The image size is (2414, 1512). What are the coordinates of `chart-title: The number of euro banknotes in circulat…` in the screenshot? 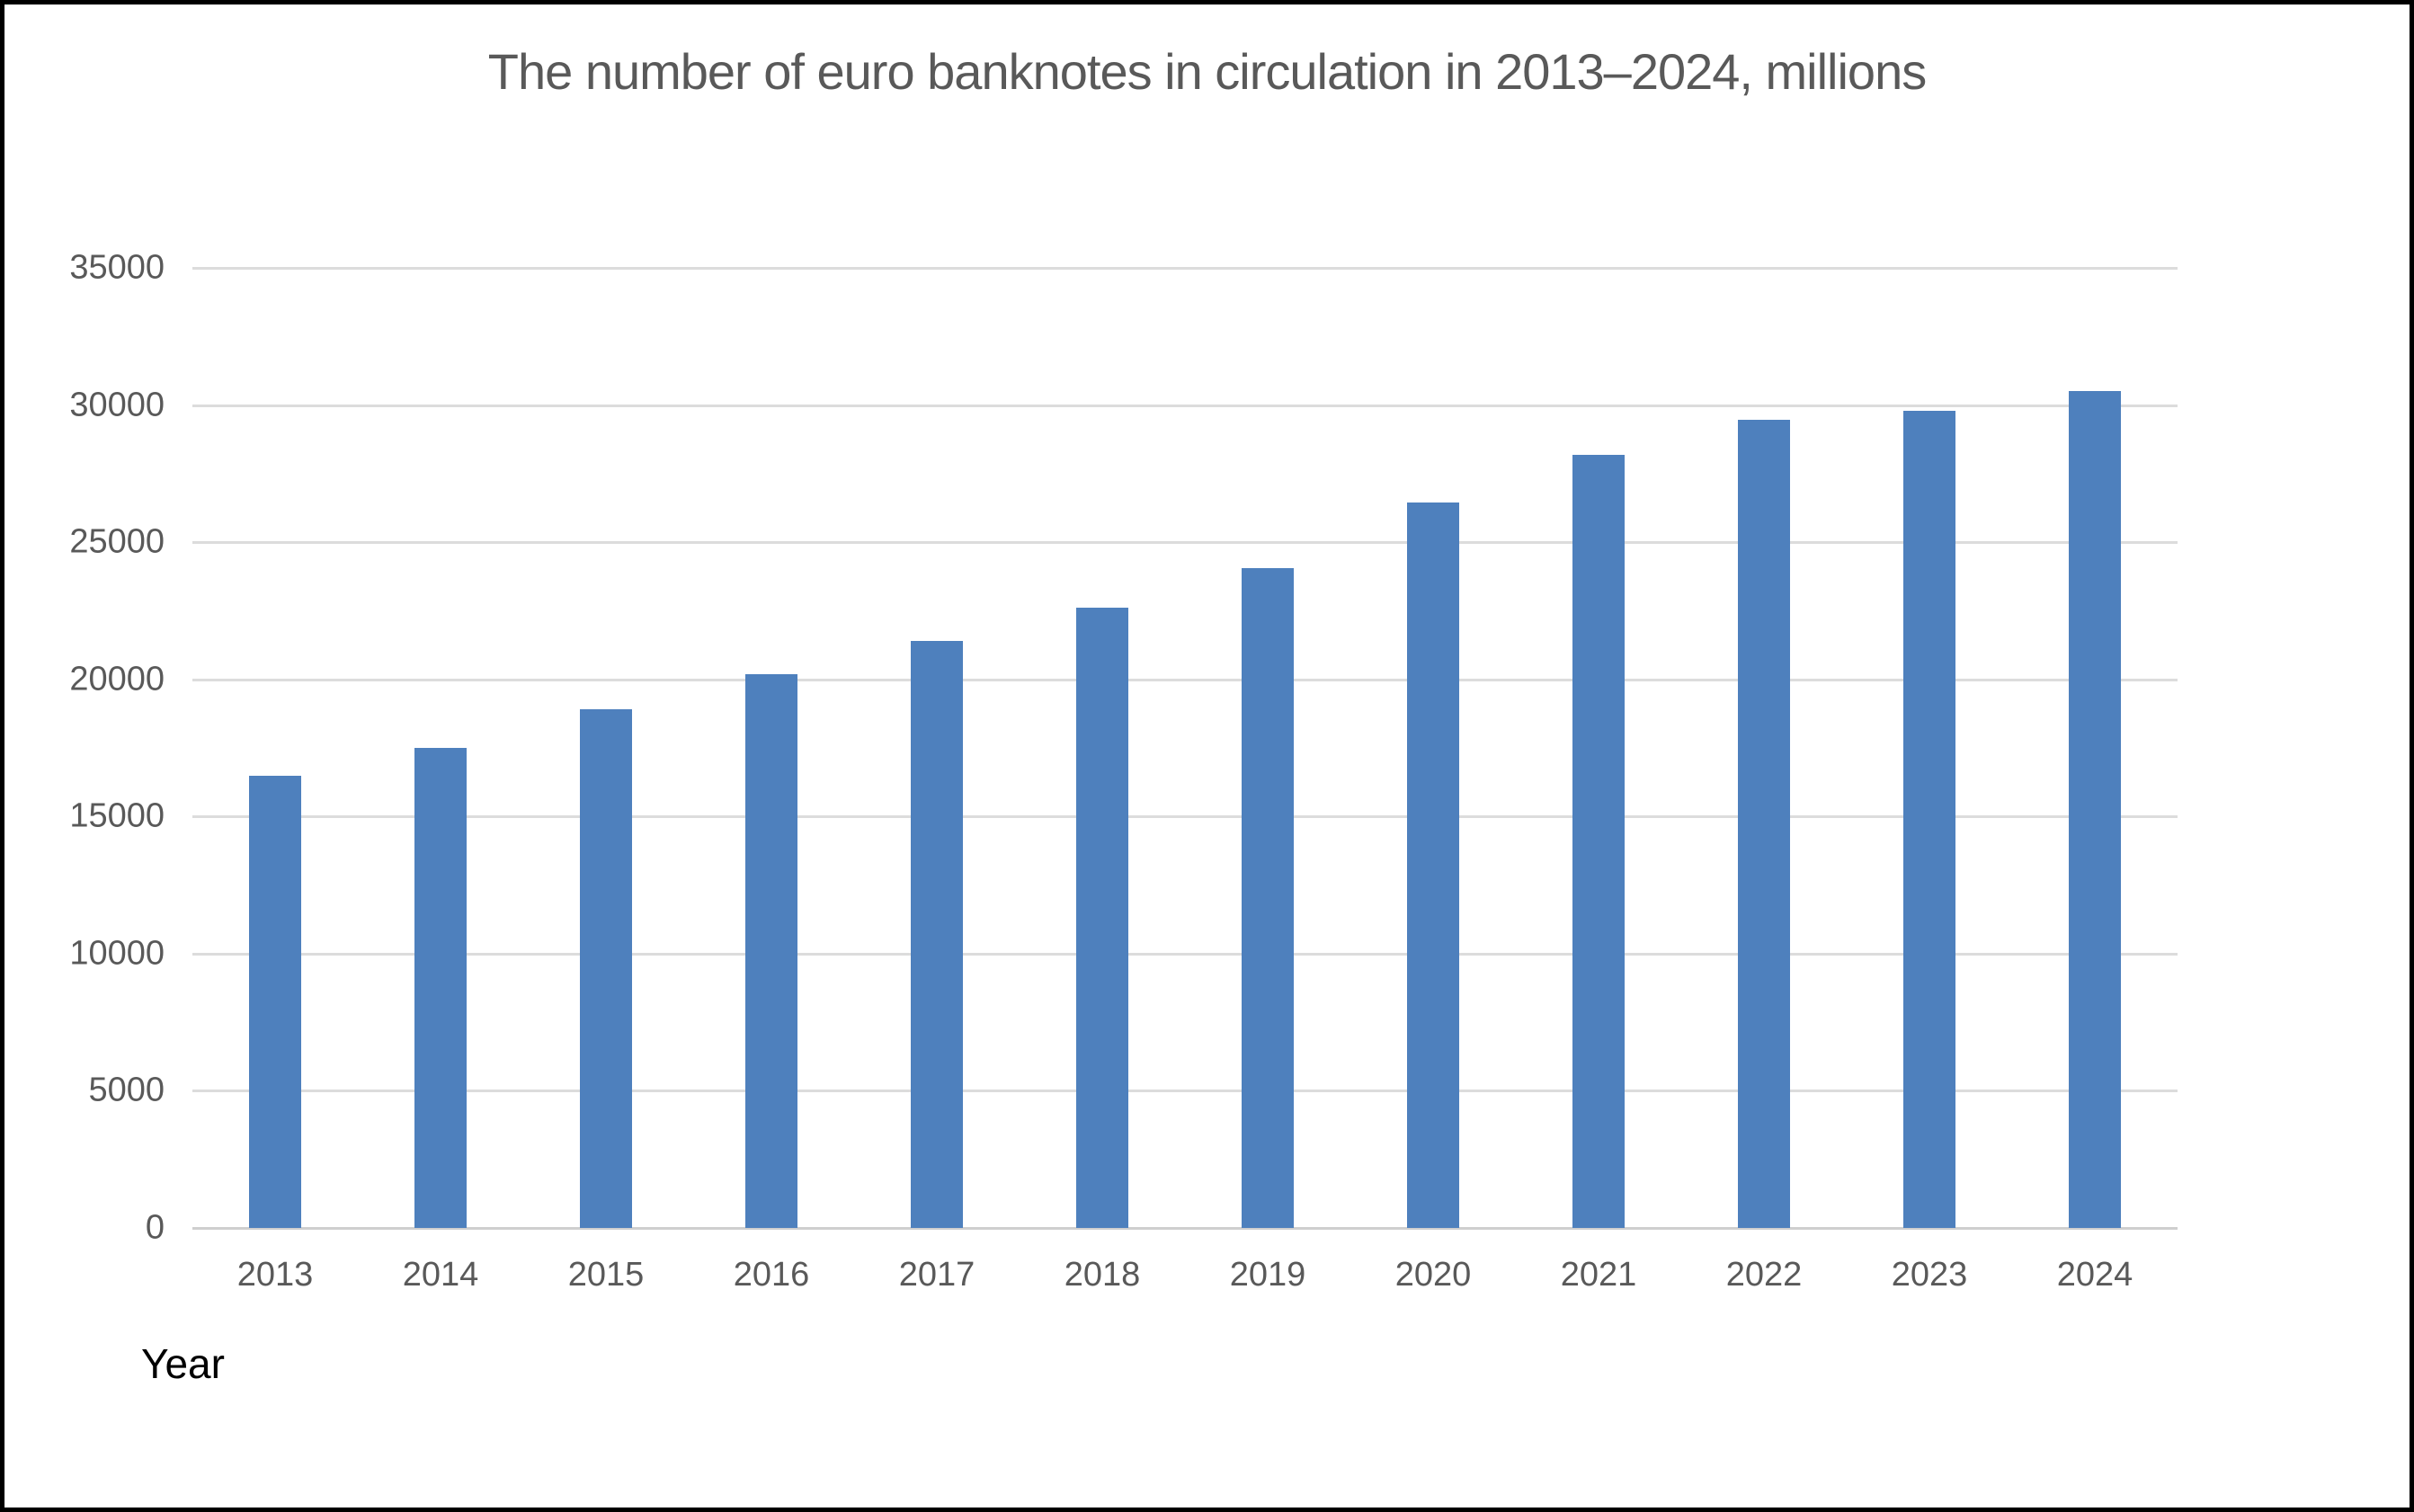 It's located at (1207, 71).